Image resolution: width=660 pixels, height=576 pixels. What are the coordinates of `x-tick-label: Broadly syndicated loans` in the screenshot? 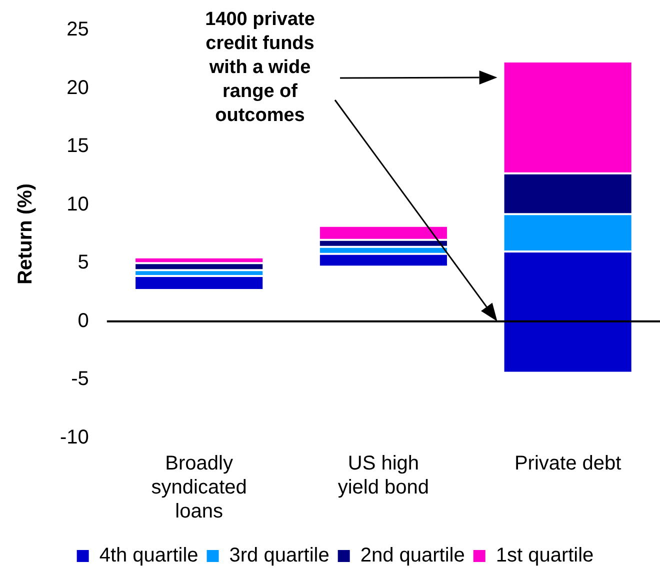 It's located at (199, 487).